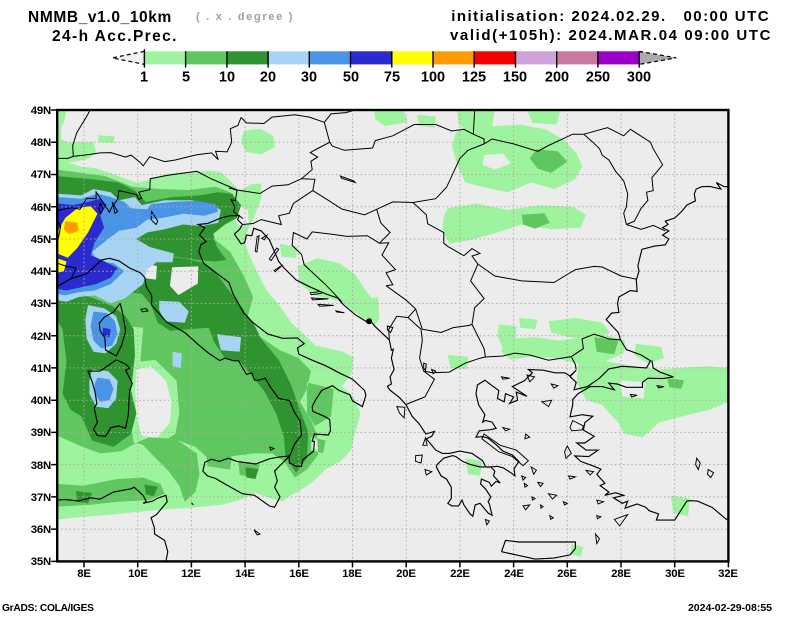 This screenshot has width=800, height=618. Describe the element at coordinates (41, 304) in the screenshot. I see `svg-text: 43N` at that location.